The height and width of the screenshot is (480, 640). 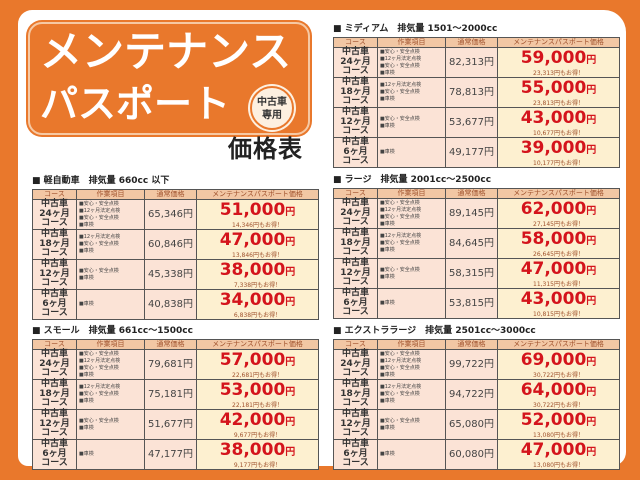 What do you see at coordinates (471, 62) in the screenshot?
I see `regular-price: 82,313円` at bounding box center [471, 62].